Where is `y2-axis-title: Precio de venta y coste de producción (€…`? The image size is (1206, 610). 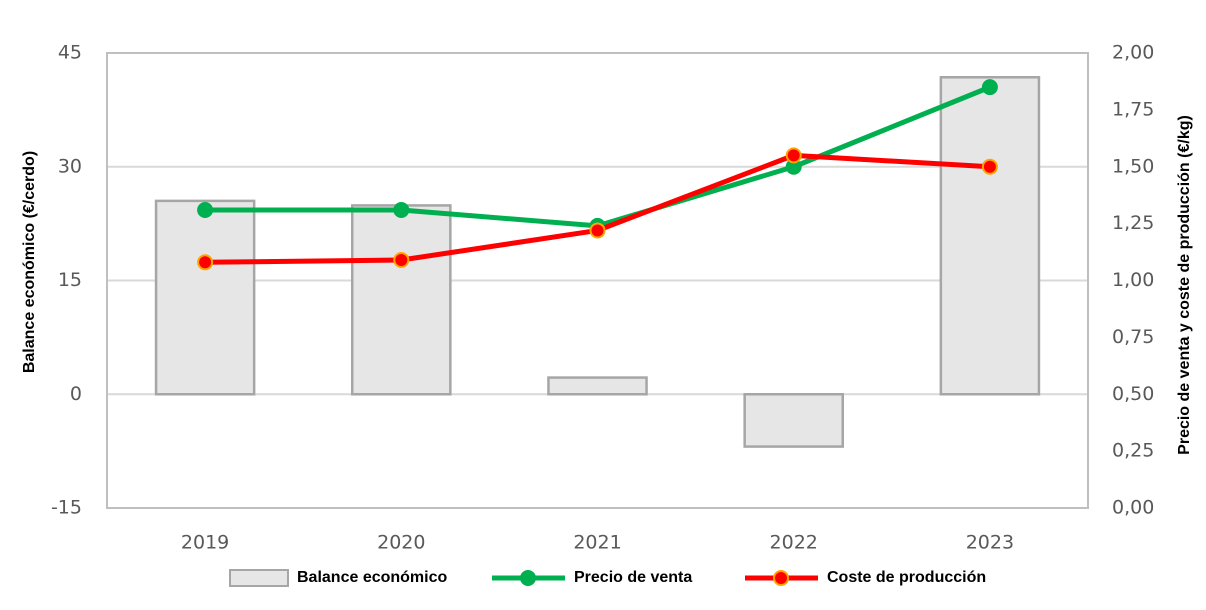
y2-axis-title: Precio de venta y coste de producción (€… is located at coordinates (1184, 285).